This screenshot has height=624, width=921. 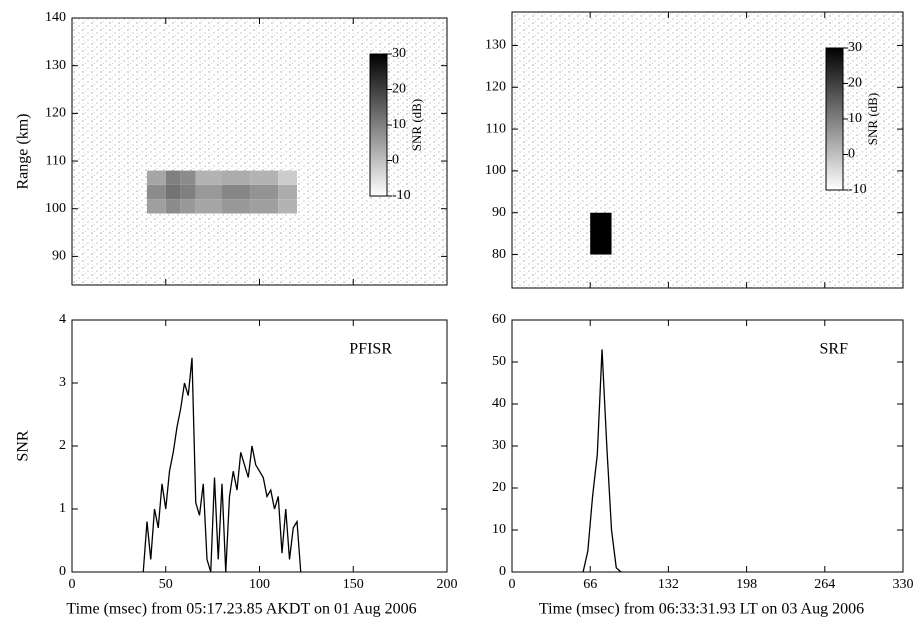 I want to click on y-tick-label: 3, so click(x=62, y=382).